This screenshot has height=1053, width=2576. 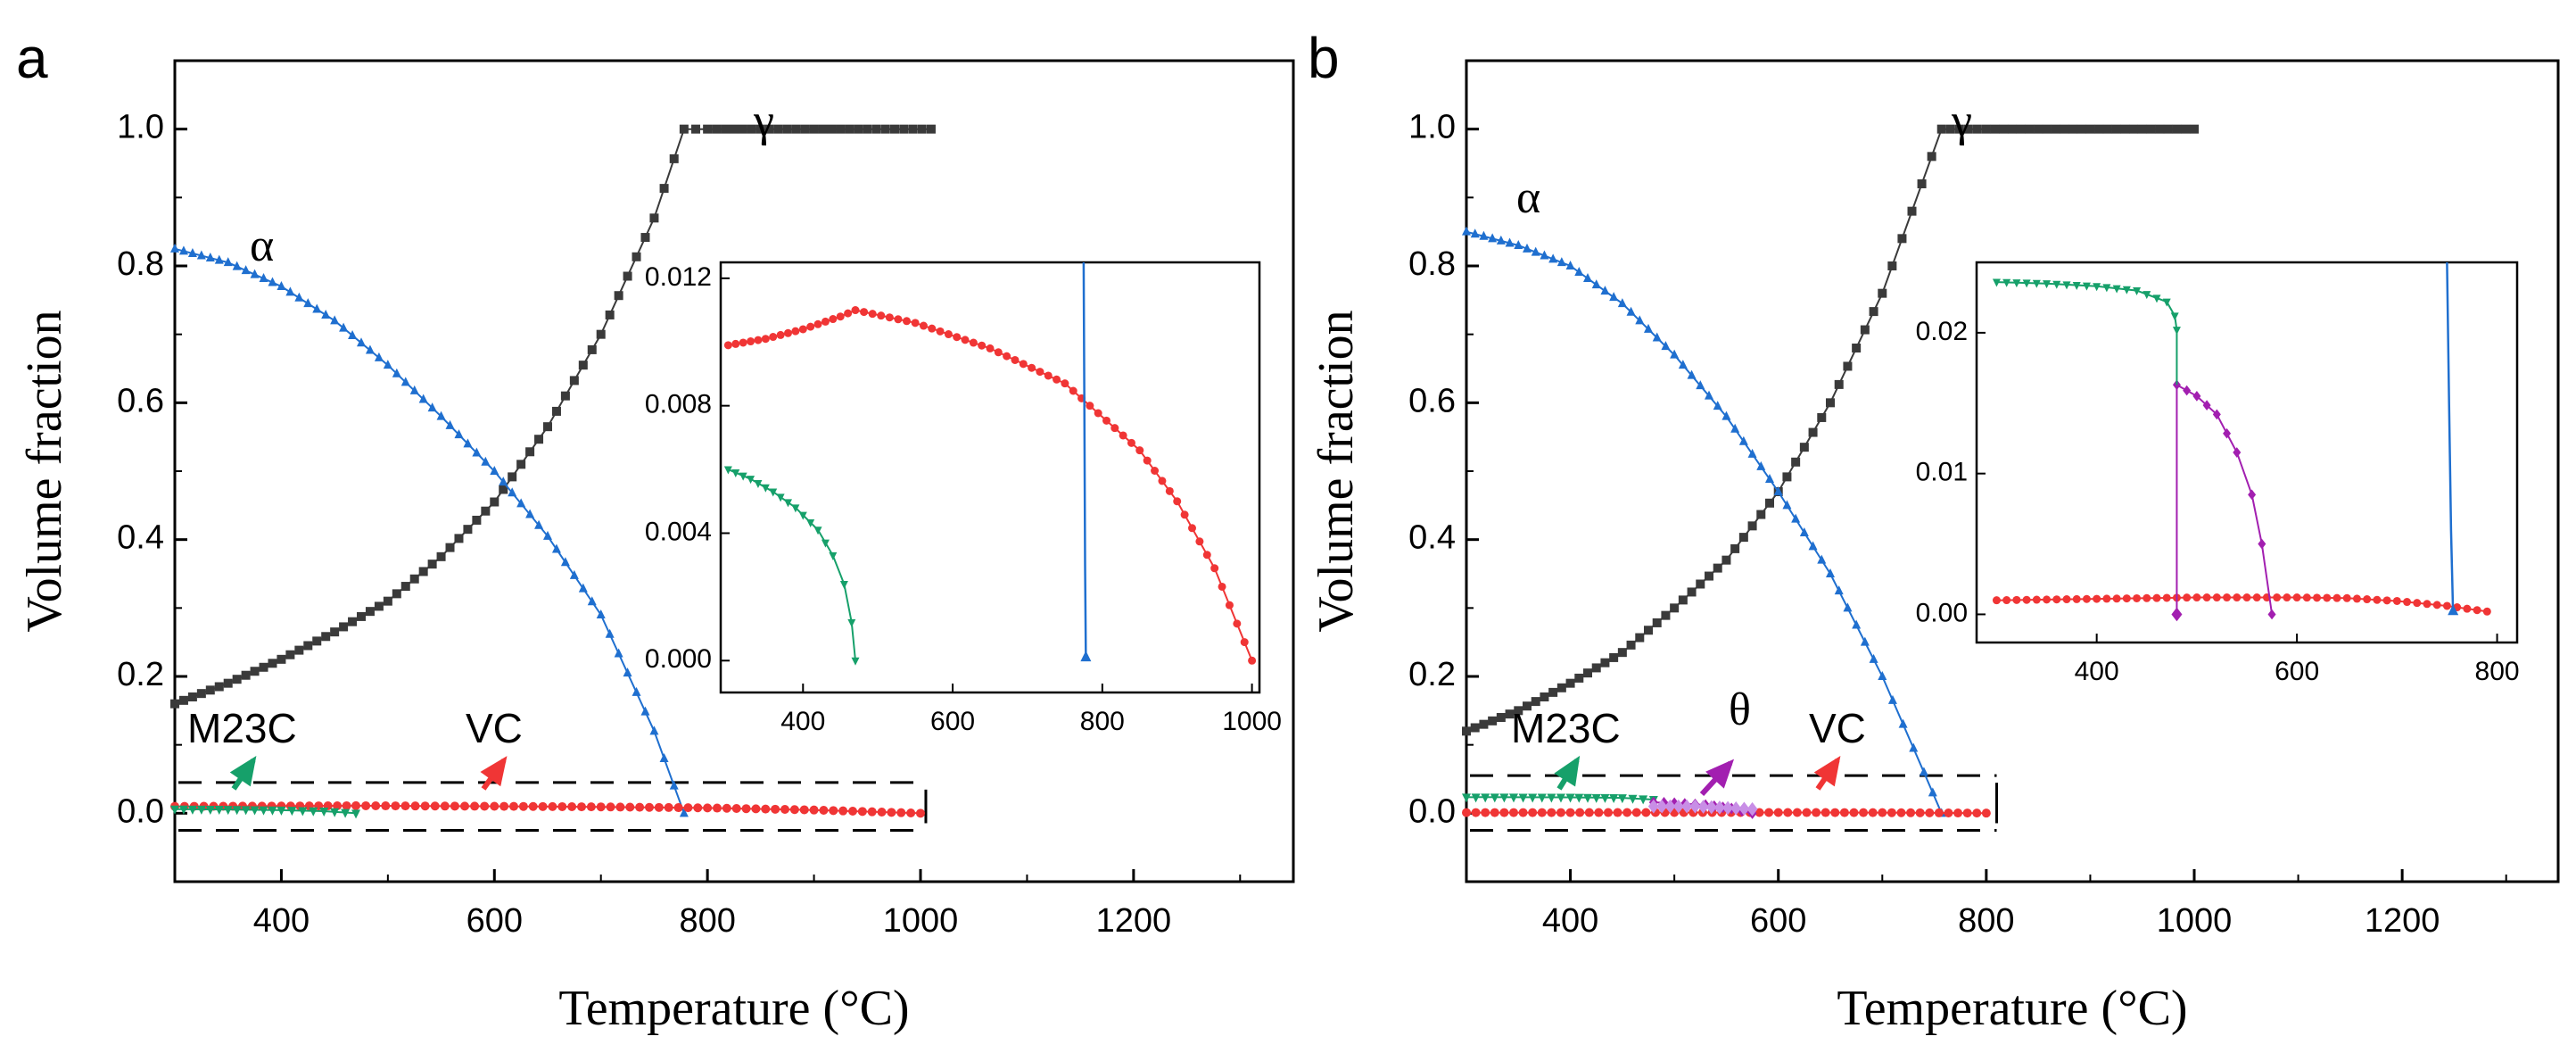 I want to click on arrow-vc-head, so click(x=494, y=771).